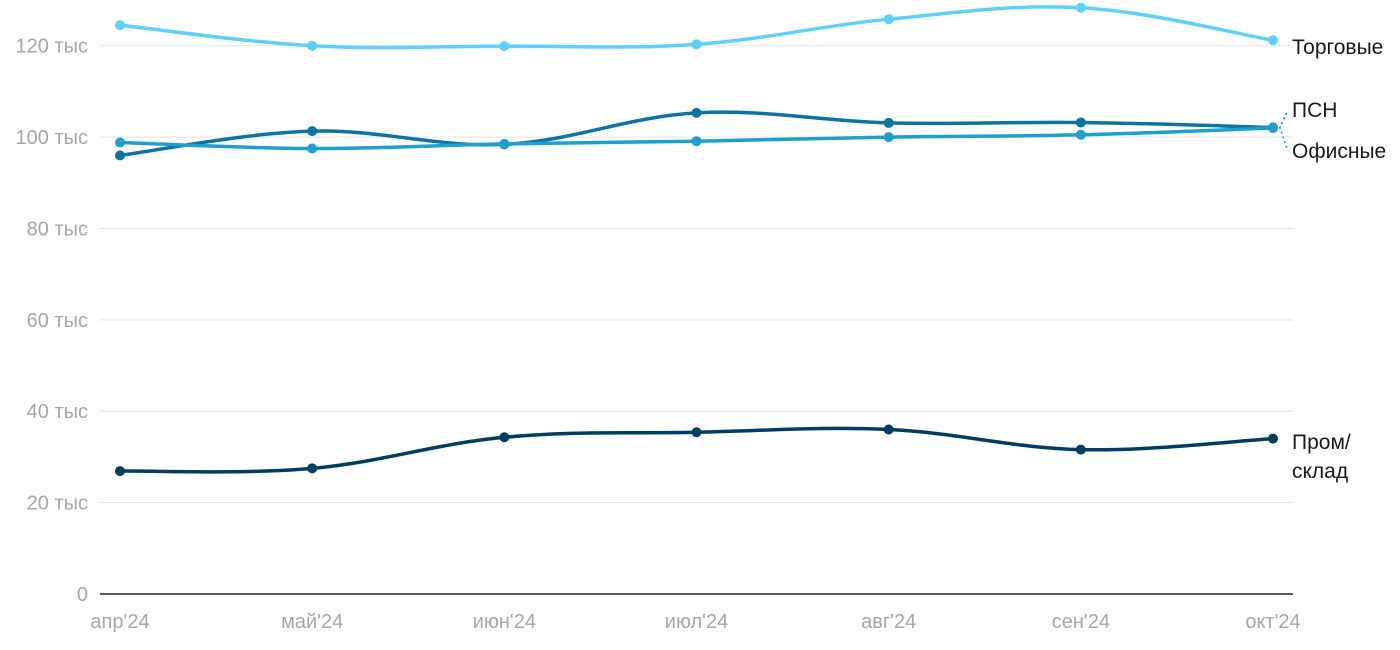 The height and width of the screenshot is (650, 1400). I want to click on series-label: ПСН, so click(1314, 110).